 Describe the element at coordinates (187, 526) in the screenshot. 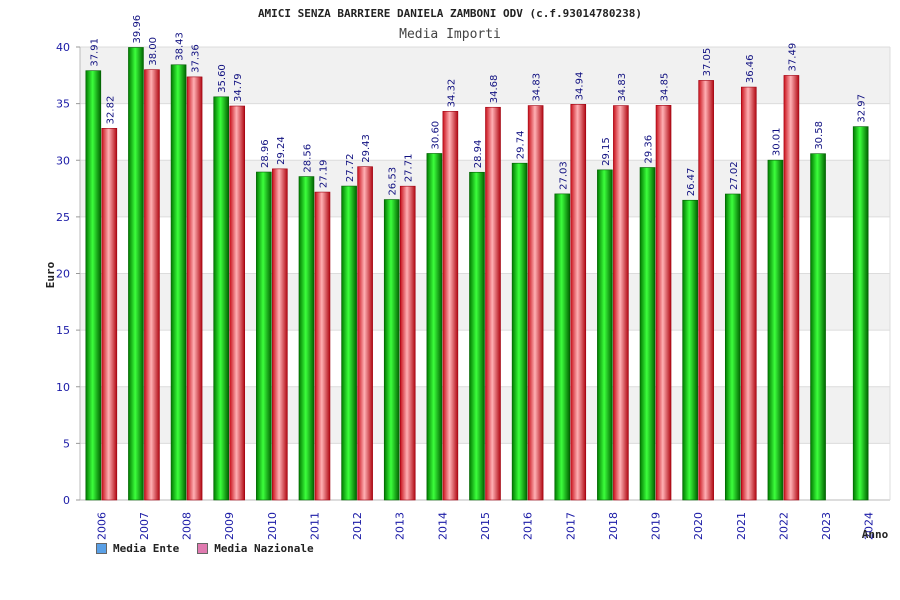

I see `x-tick-label-2008: 2008` at that location.